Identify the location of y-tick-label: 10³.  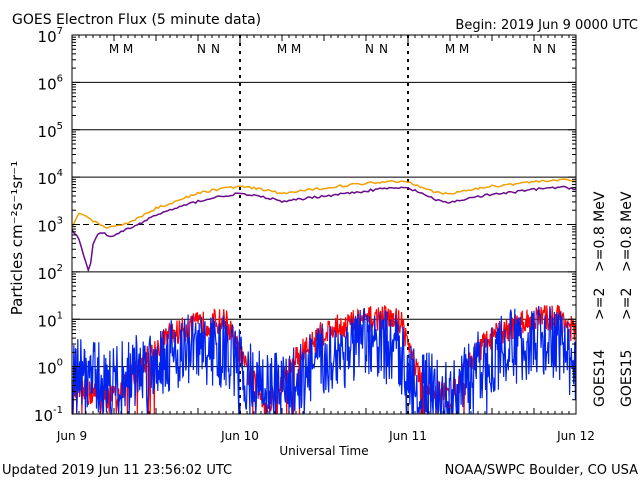
(50, 226).